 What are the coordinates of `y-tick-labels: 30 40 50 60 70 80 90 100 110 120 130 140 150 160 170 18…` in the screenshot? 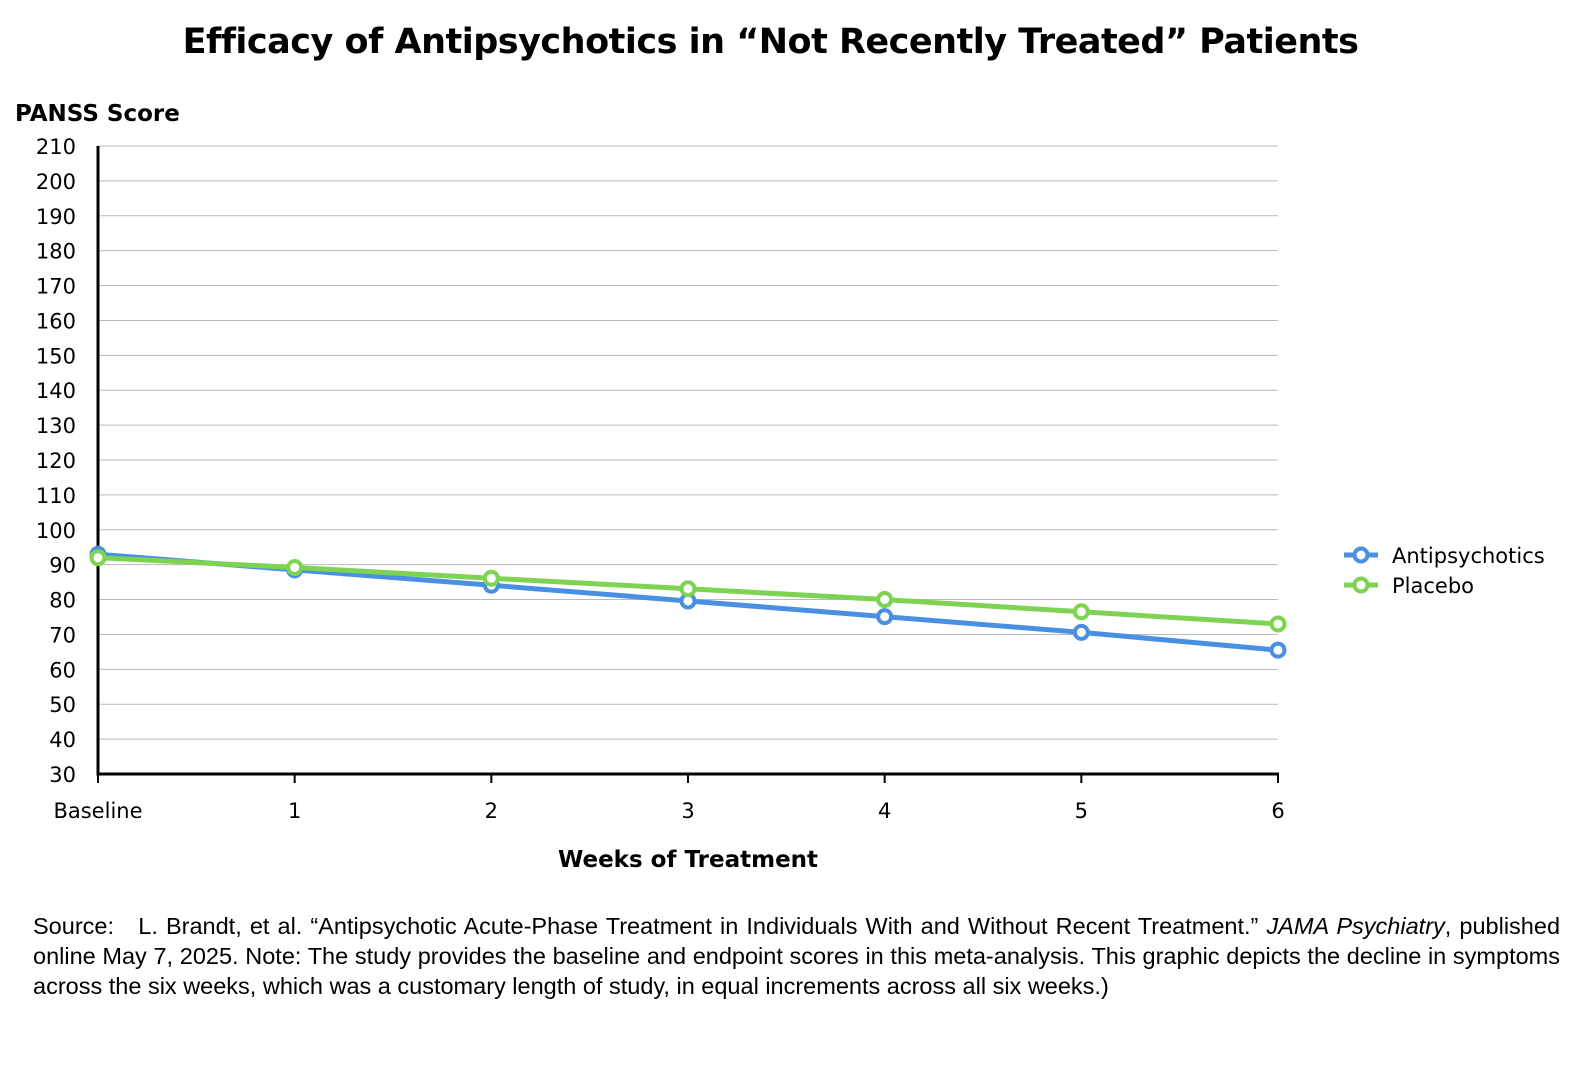 It's located at (56, 461).